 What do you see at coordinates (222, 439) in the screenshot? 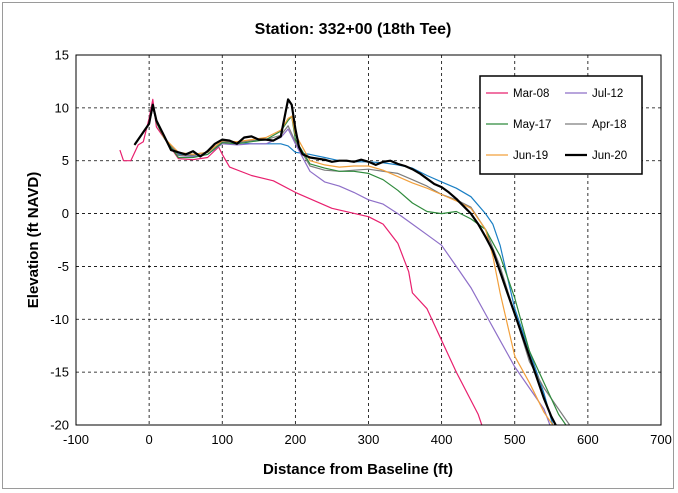
I see `x-tick-label: 100` at bounding box center [222, 439].